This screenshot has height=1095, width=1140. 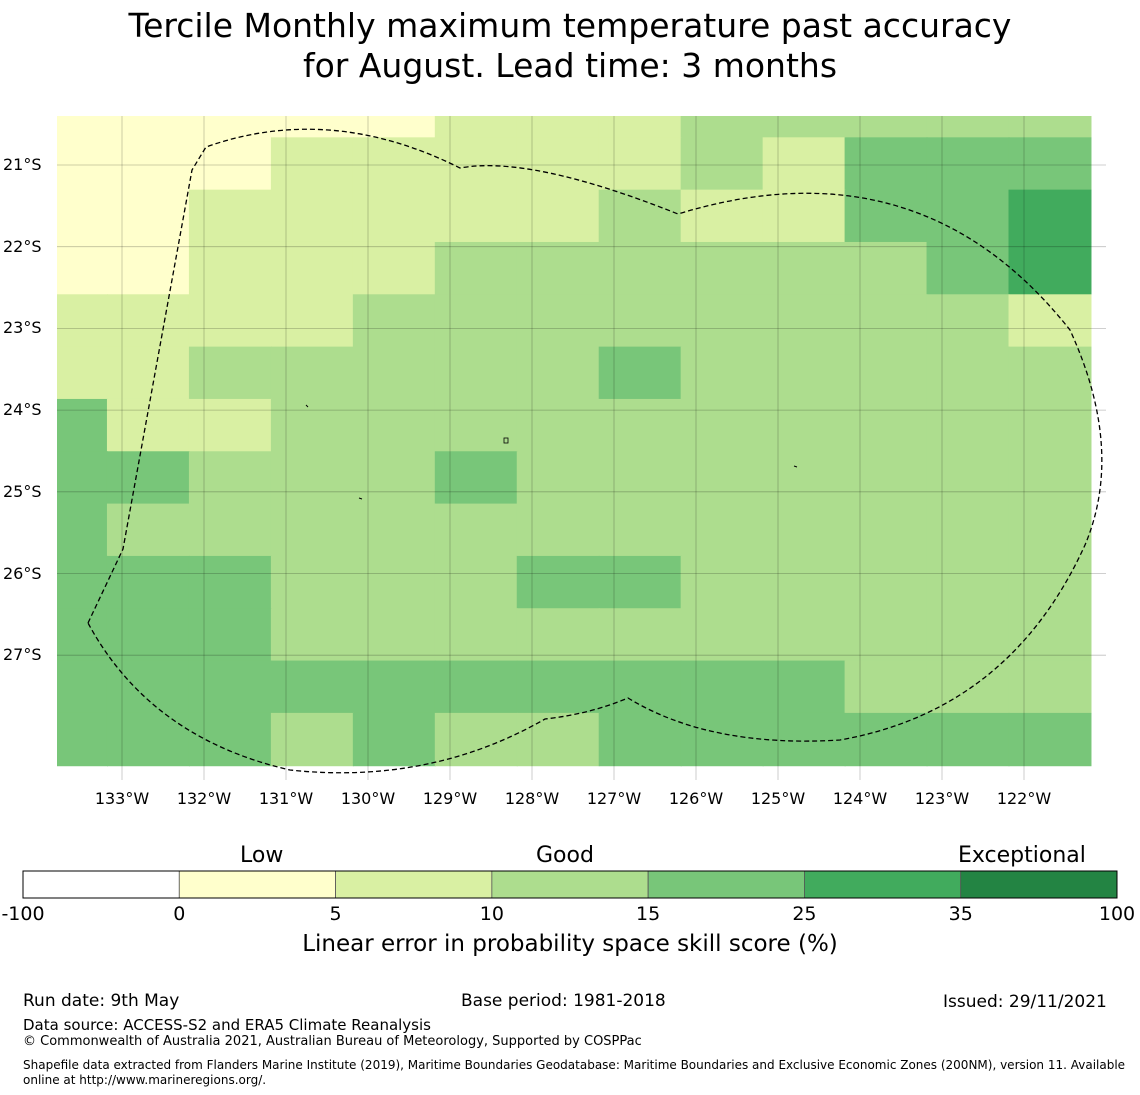 I want to click on island-marks, so click(x=551, y=452).